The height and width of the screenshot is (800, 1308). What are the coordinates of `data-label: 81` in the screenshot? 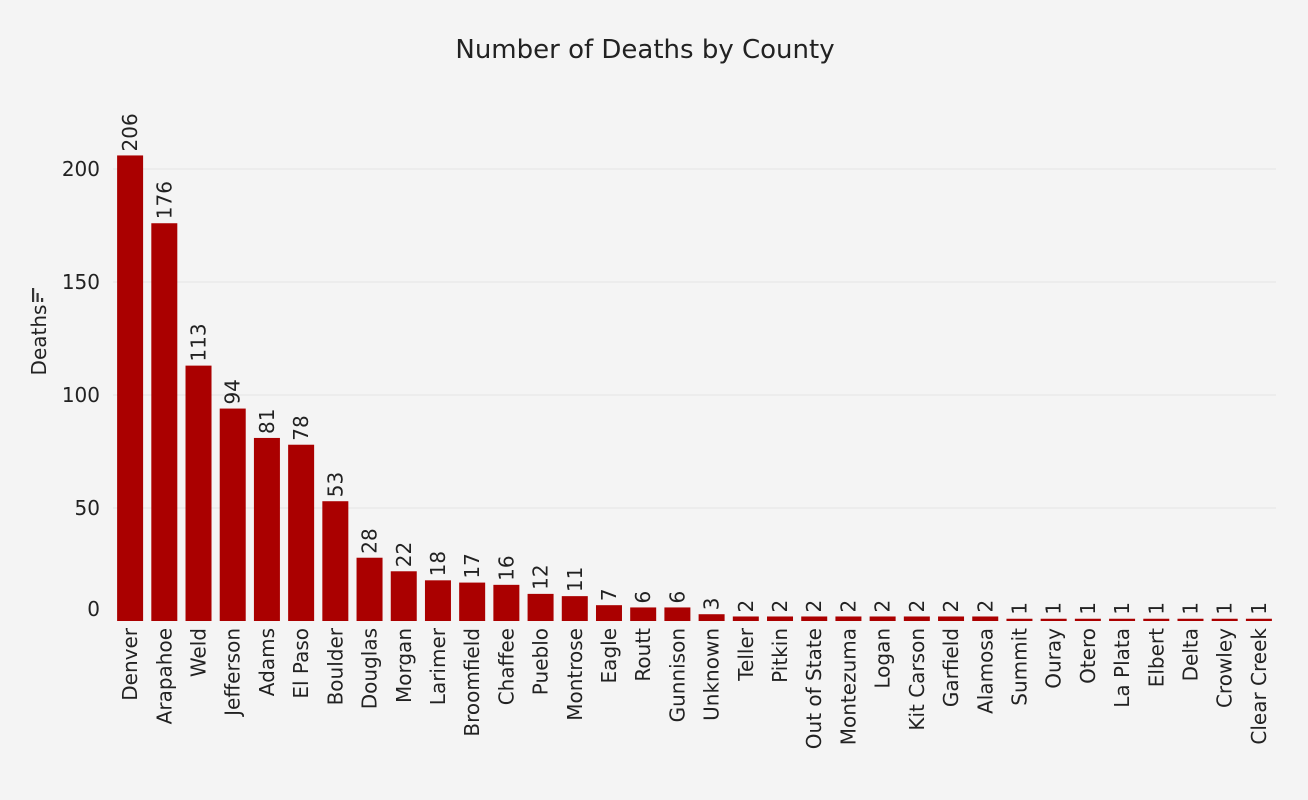 It's located at (267, 420).